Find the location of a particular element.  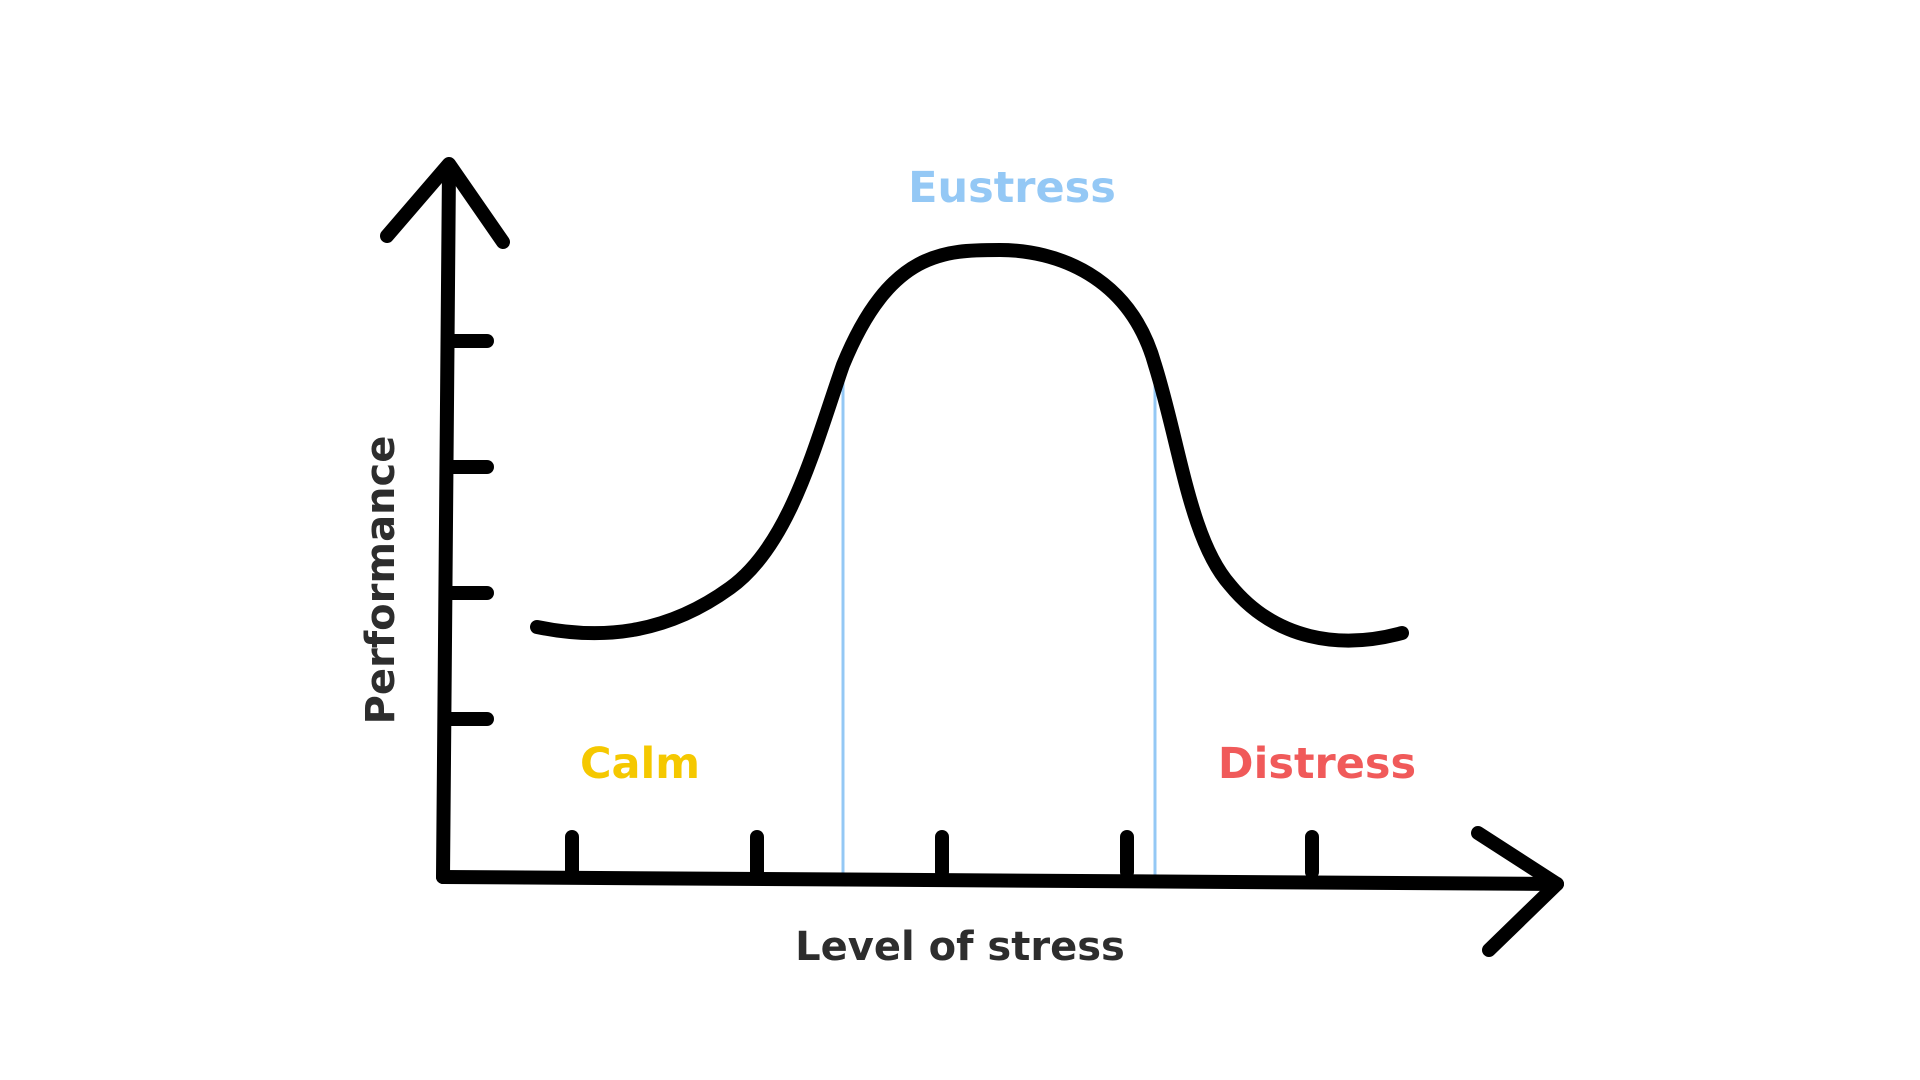

zone-label-calm: Calm is located at coordinates (640, 764).